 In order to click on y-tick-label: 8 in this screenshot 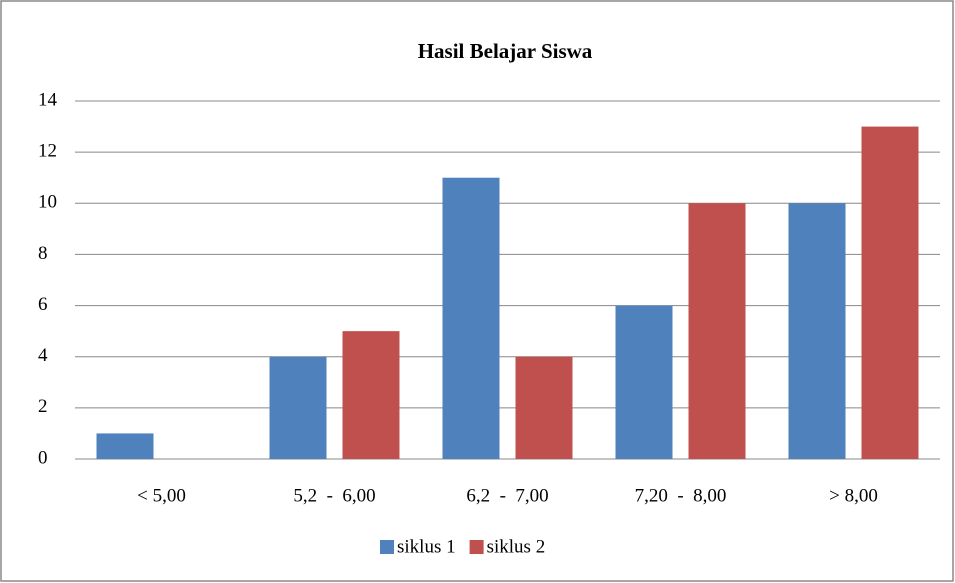, I will do `click(43, 253)`.